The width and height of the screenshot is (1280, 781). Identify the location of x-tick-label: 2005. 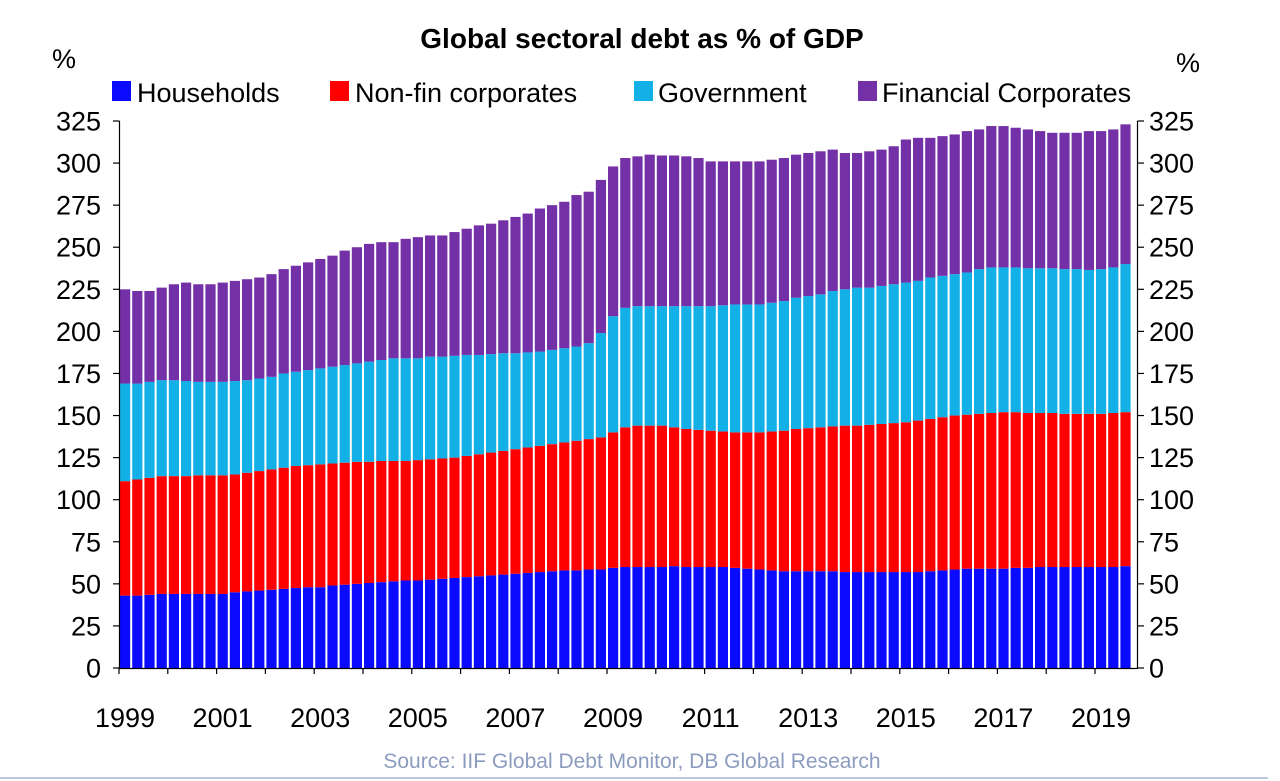
(418, 718).